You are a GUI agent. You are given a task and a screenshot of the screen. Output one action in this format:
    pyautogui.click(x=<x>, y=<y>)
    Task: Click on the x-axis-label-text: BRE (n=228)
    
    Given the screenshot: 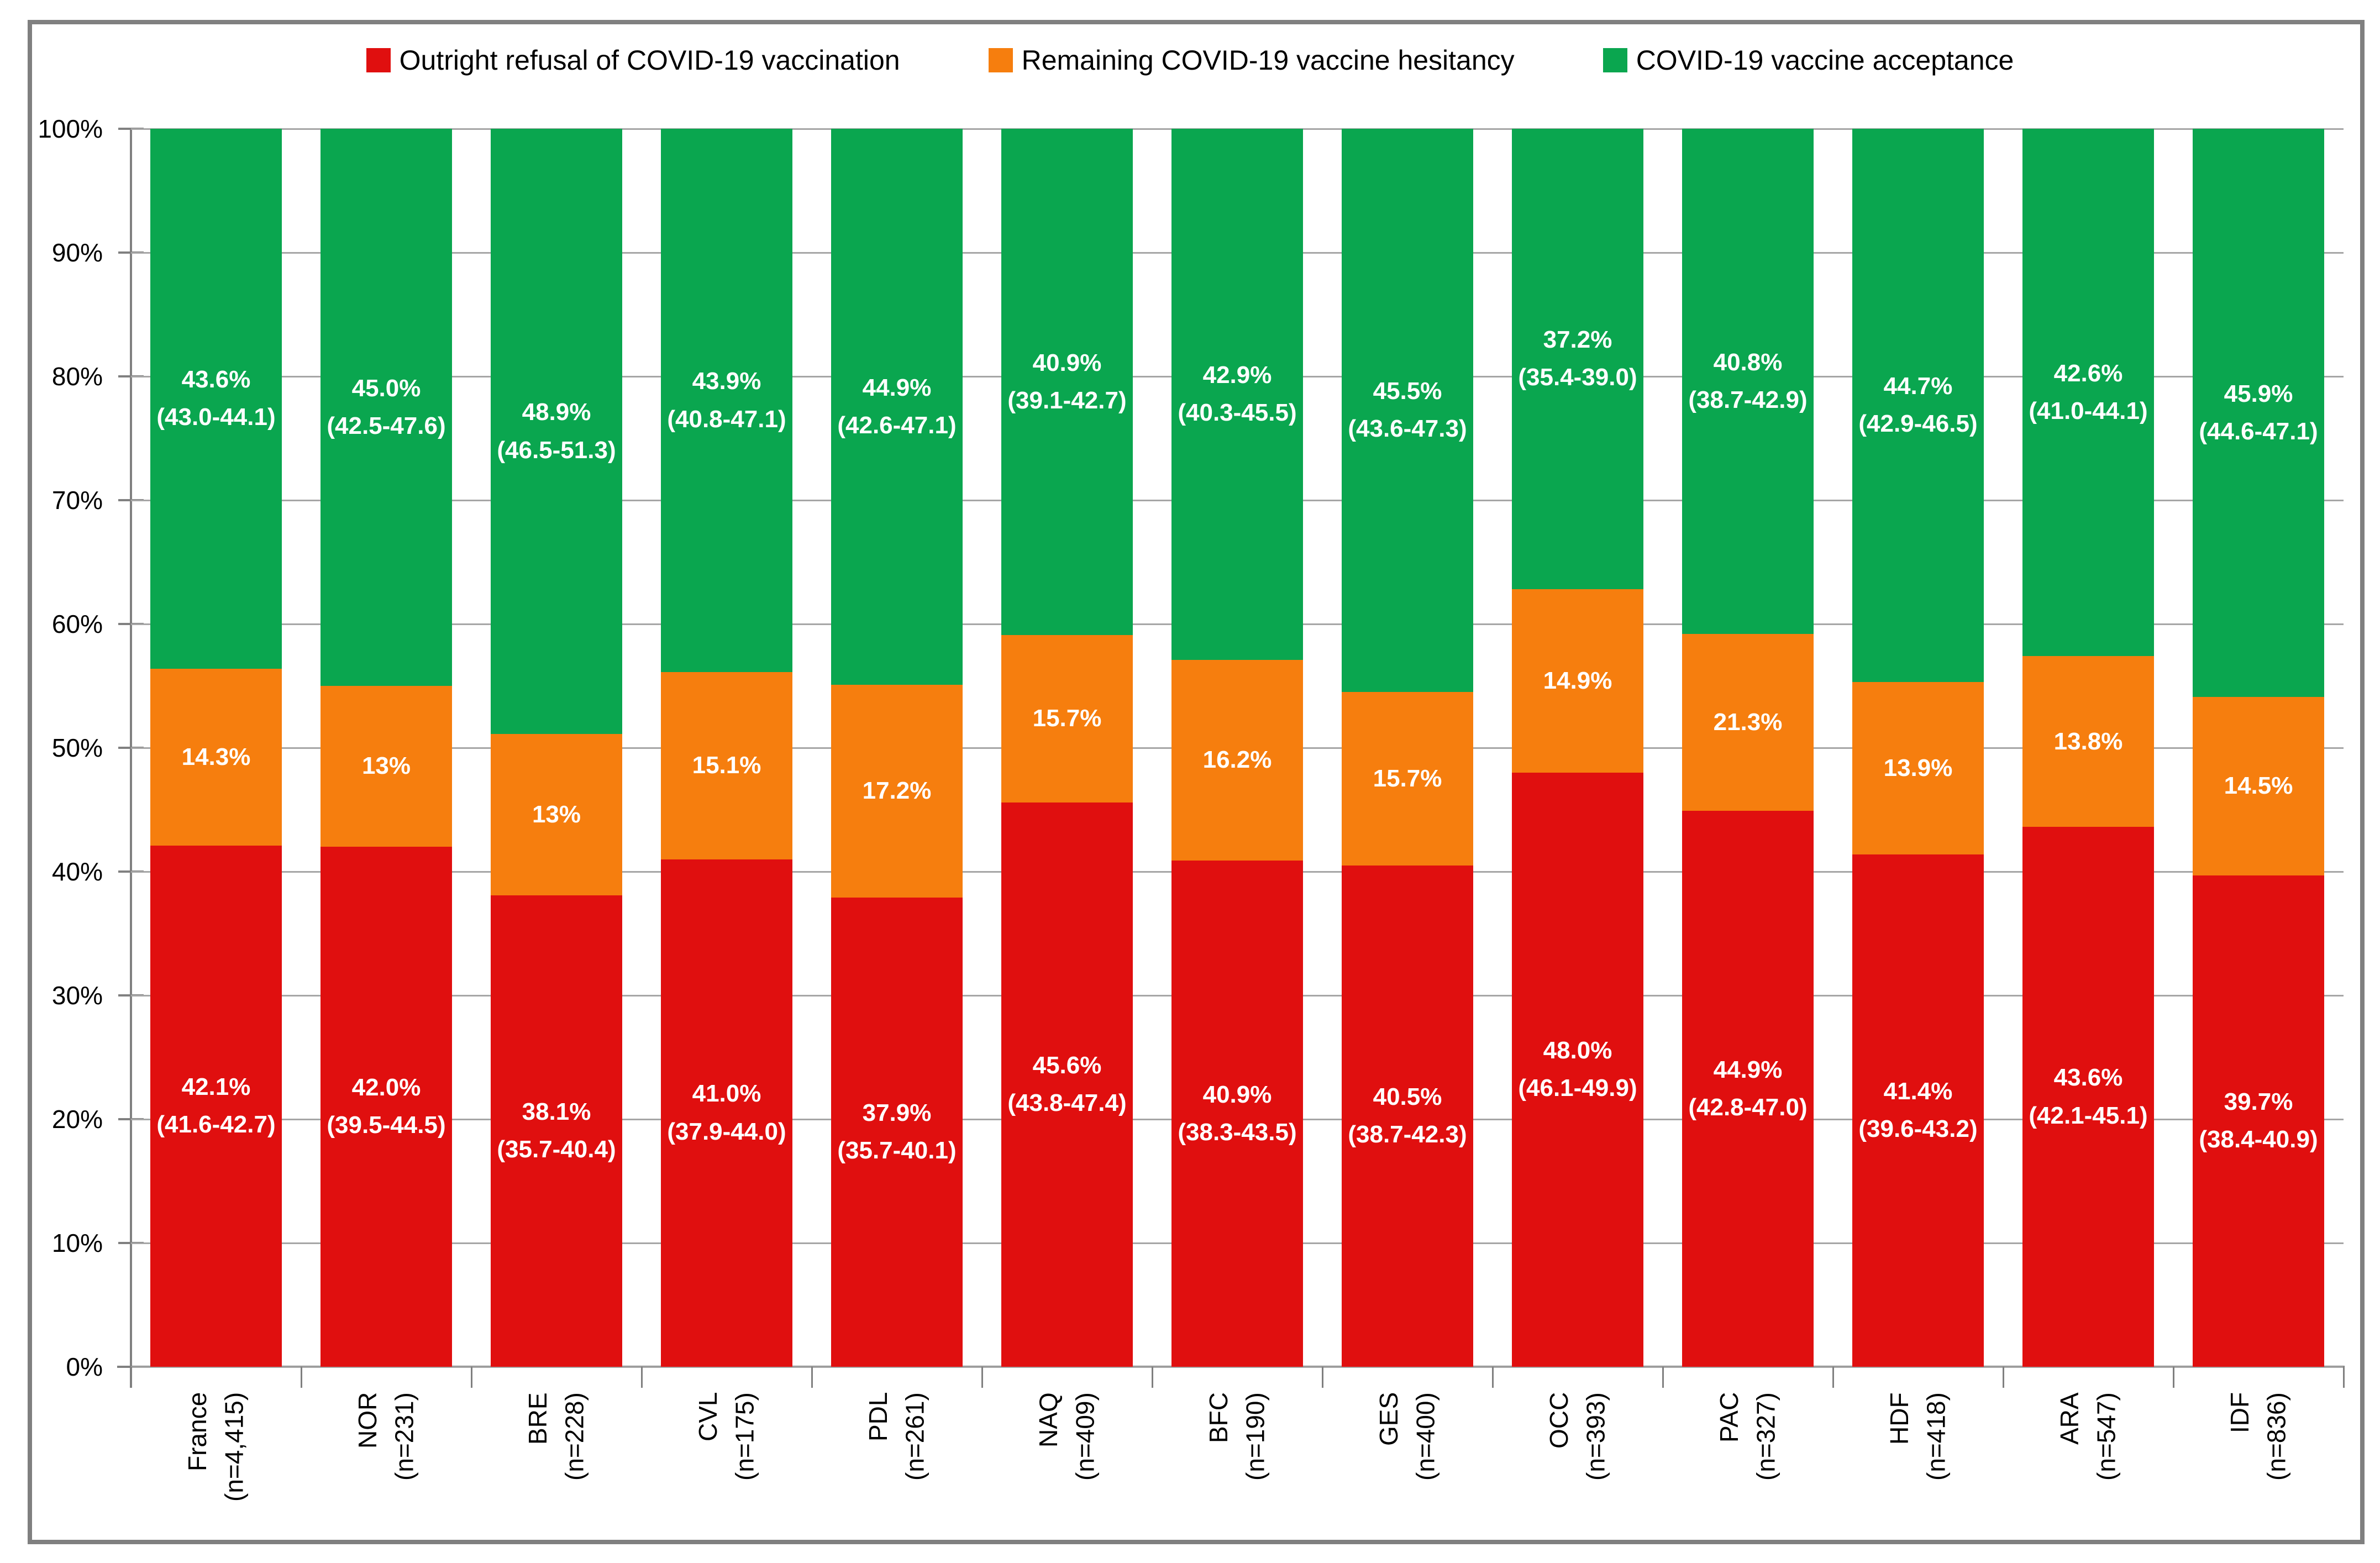 What is the action you would take?
    pyautogui.click(x=556, y=1471)
    